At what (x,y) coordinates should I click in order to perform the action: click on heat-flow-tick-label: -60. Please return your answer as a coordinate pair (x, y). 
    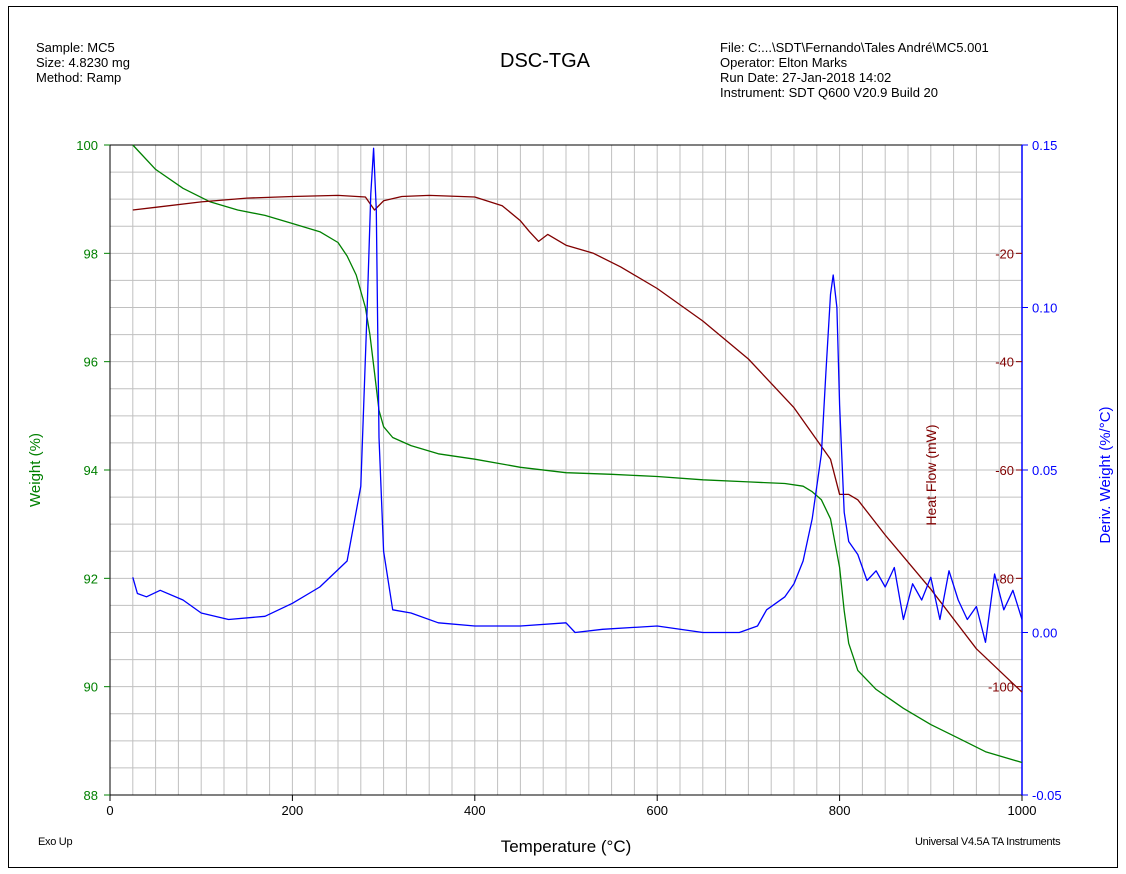
    Looking at the image, I should click on (1004, 470).